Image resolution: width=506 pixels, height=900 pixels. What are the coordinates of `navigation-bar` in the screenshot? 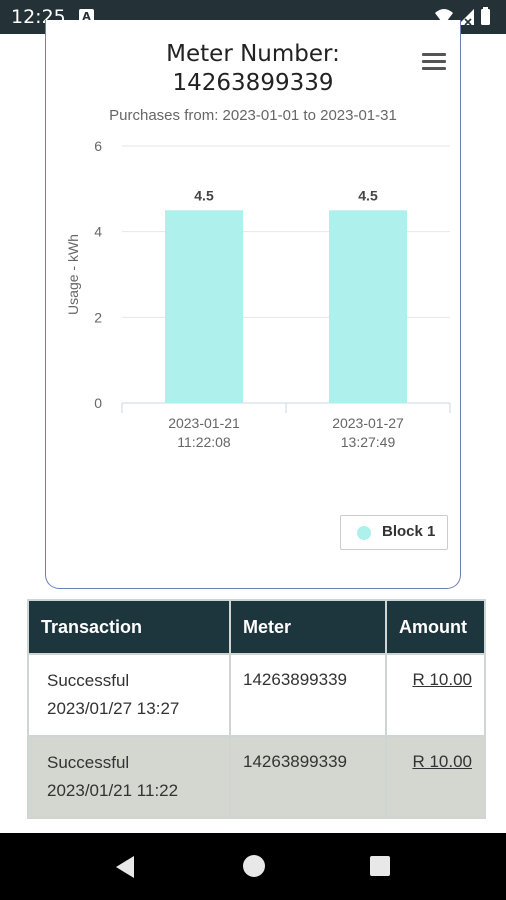 It's located at (253, 866).